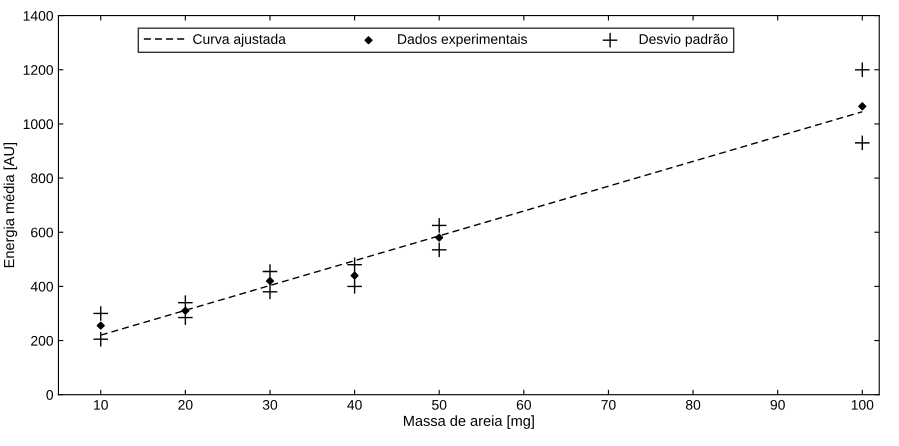 Image resolution: width=899 pixels, height=446 pixels. I want to click on x-tick-label: 20, so click(185, 405).